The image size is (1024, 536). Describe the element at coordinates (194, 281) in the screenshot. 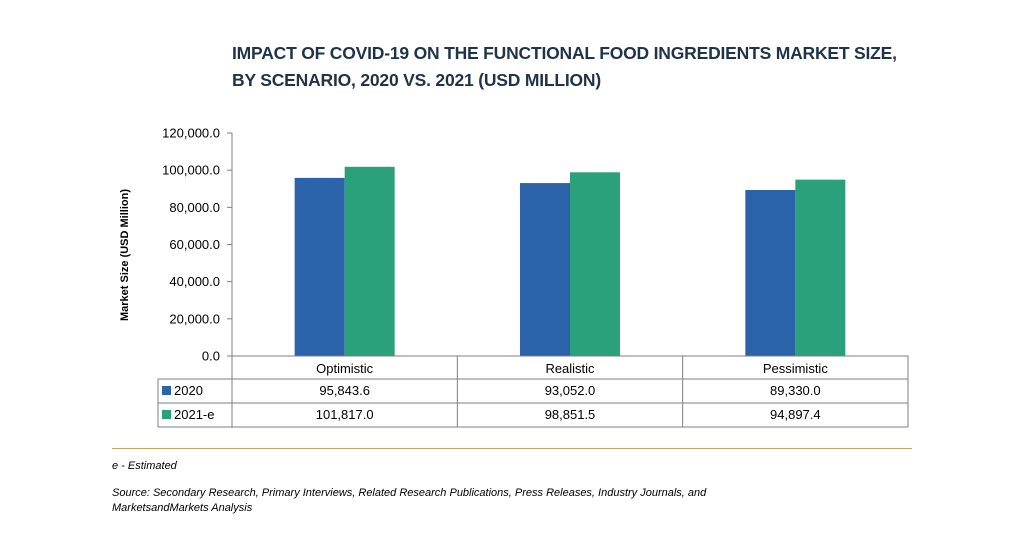

I see `y-tick-label: 40,000.0` at that location.